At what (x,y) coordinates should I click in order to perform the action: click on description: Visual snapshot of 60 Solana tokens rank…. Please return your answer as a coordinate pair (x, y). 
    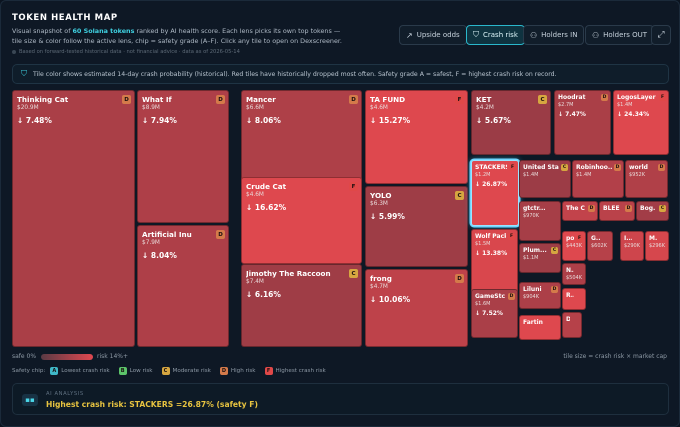
    Looking at the image, I should click on (179, 36).